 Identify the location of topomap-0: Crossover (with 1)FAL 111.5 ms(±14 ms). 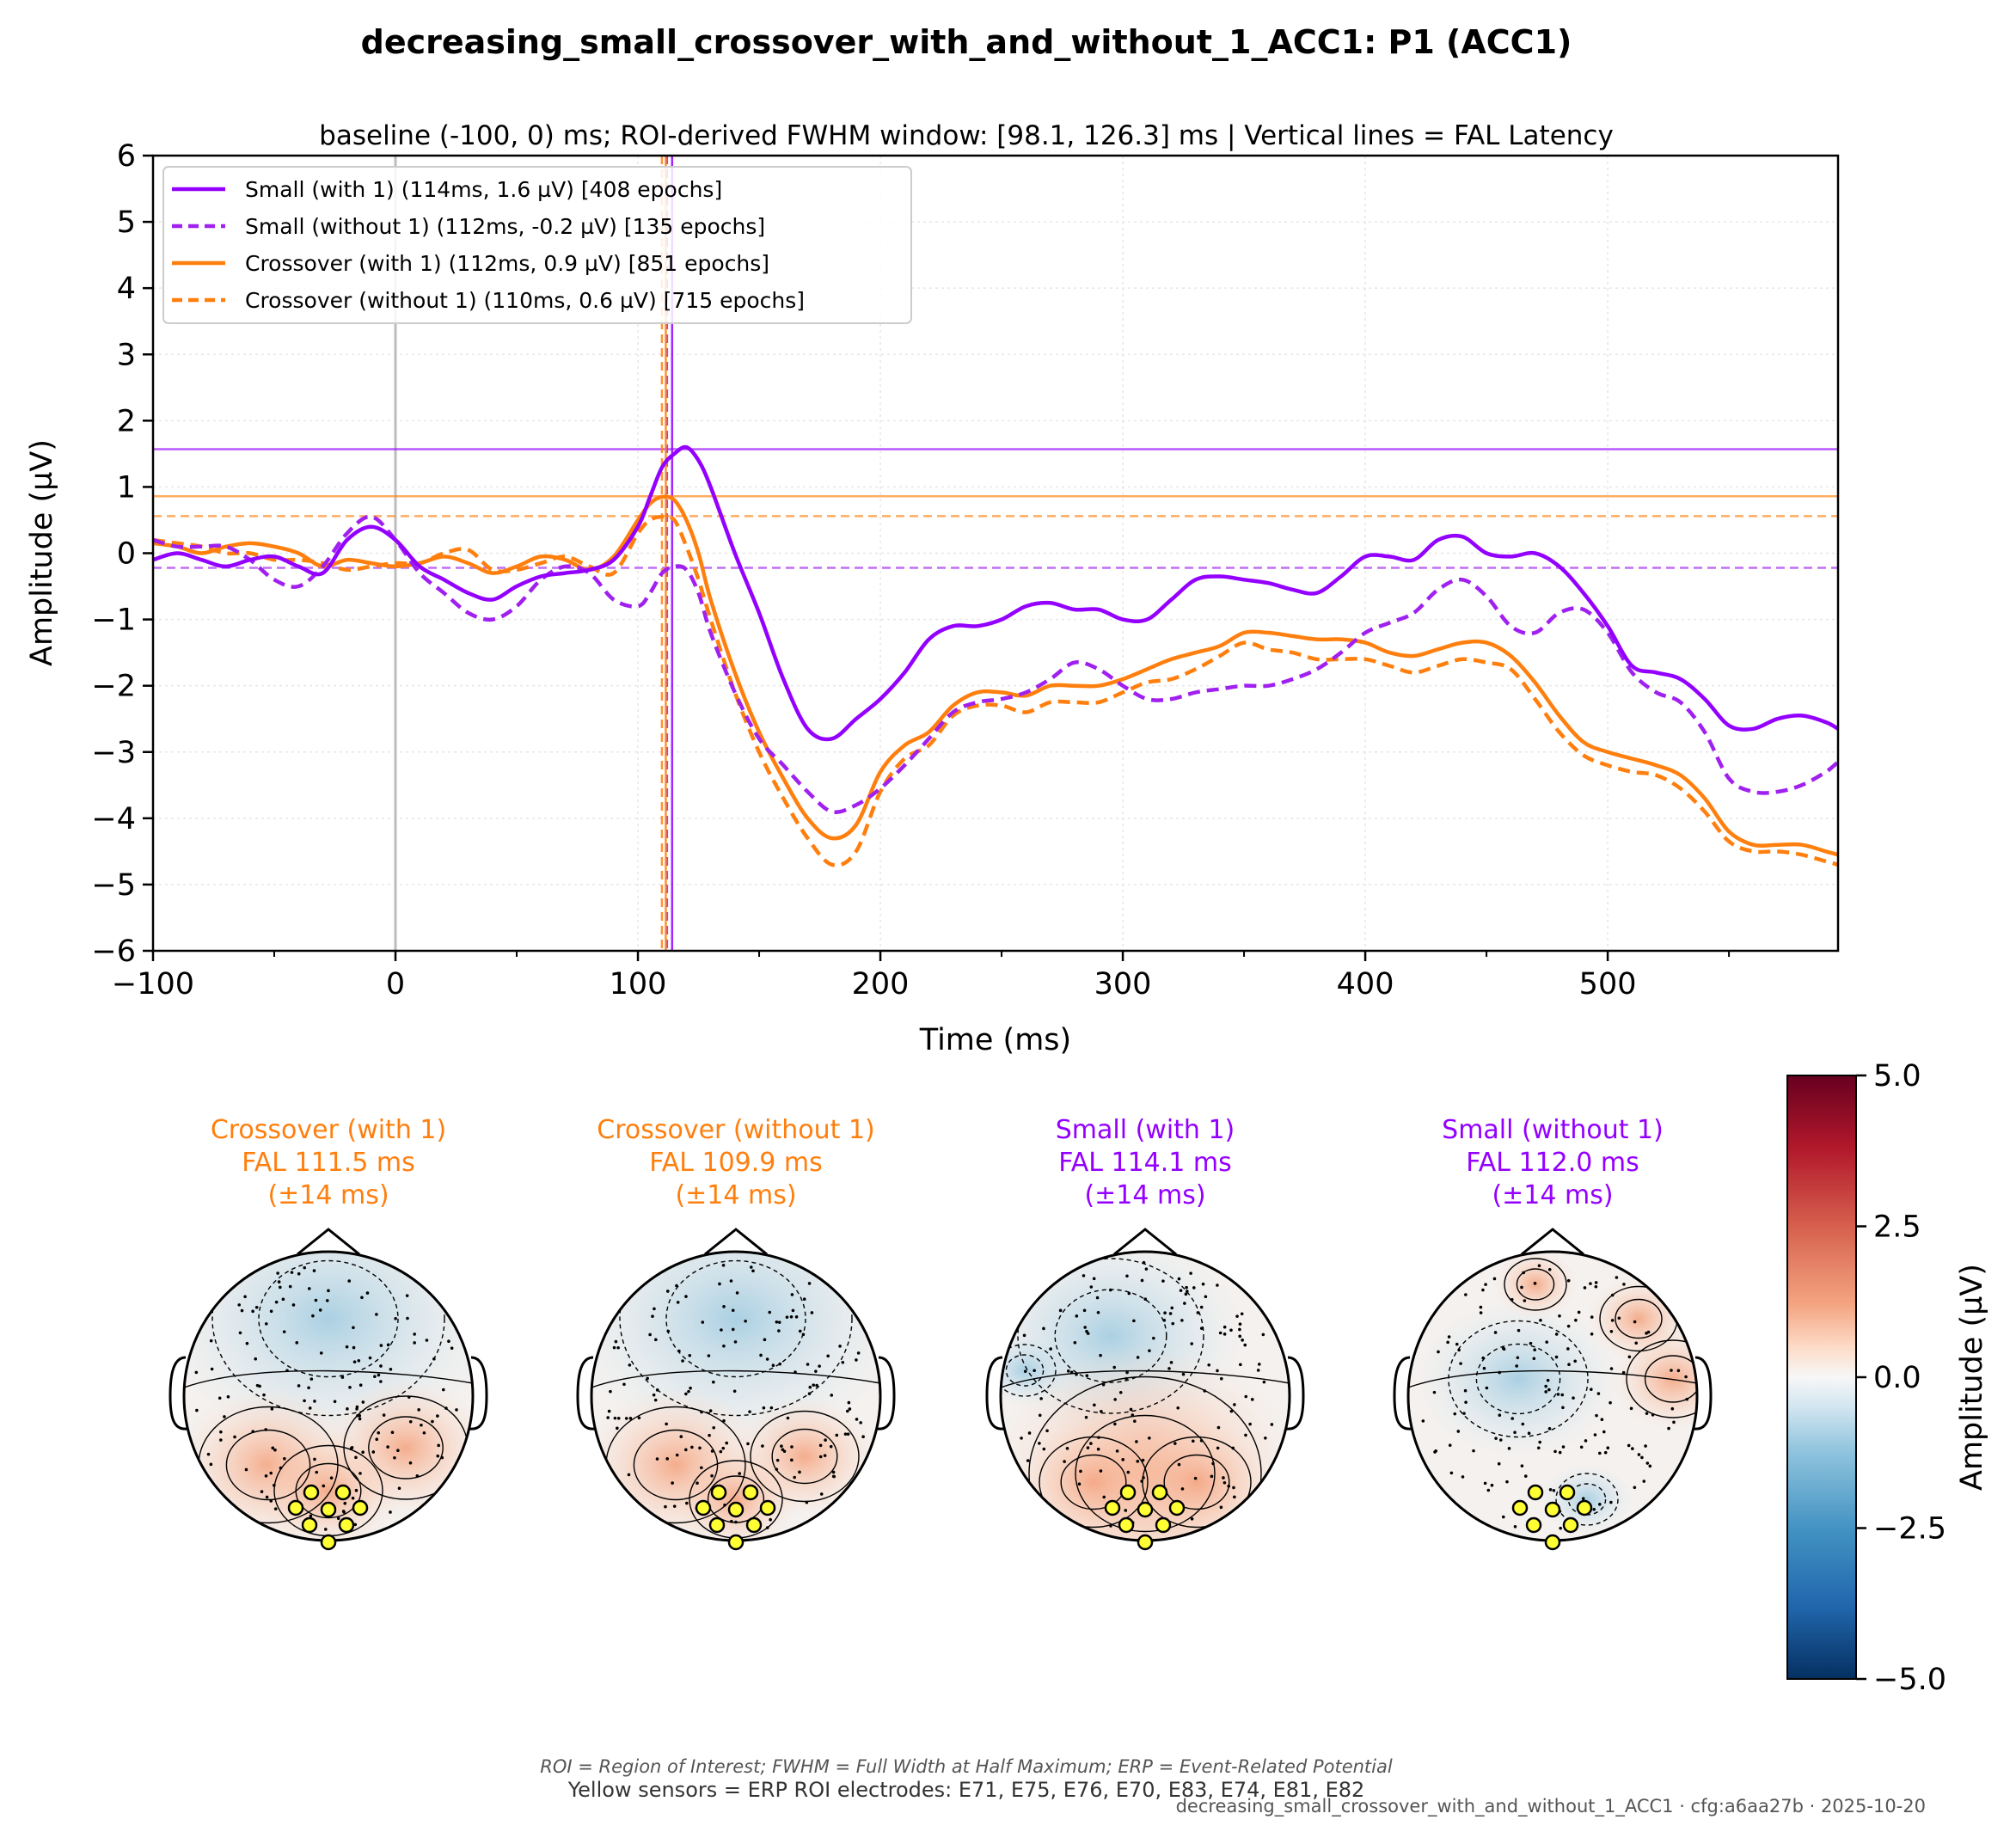
(328, 1333).